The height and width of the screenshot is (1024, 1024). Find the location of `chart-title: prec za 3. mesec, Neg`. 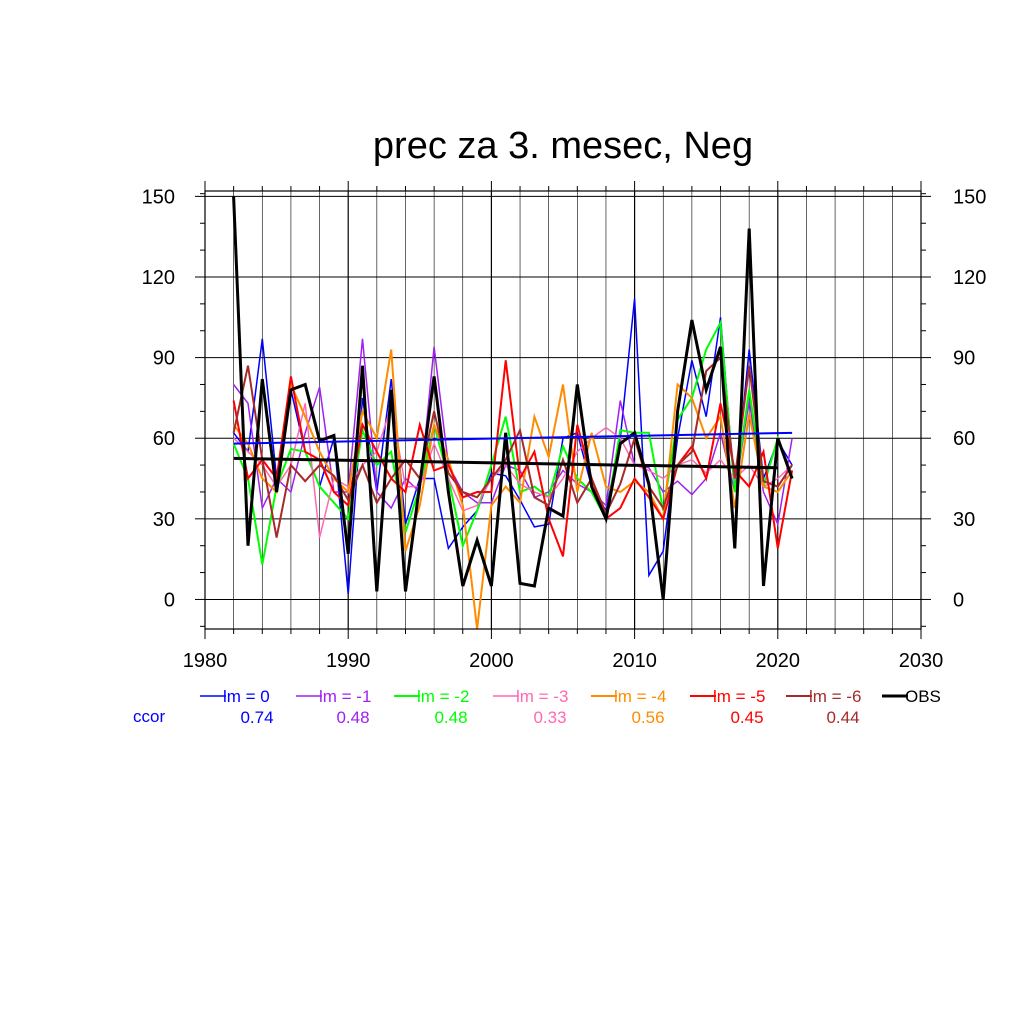

chart-title: prec za 3. mesec, Neg is located at coordinates (563, 146).